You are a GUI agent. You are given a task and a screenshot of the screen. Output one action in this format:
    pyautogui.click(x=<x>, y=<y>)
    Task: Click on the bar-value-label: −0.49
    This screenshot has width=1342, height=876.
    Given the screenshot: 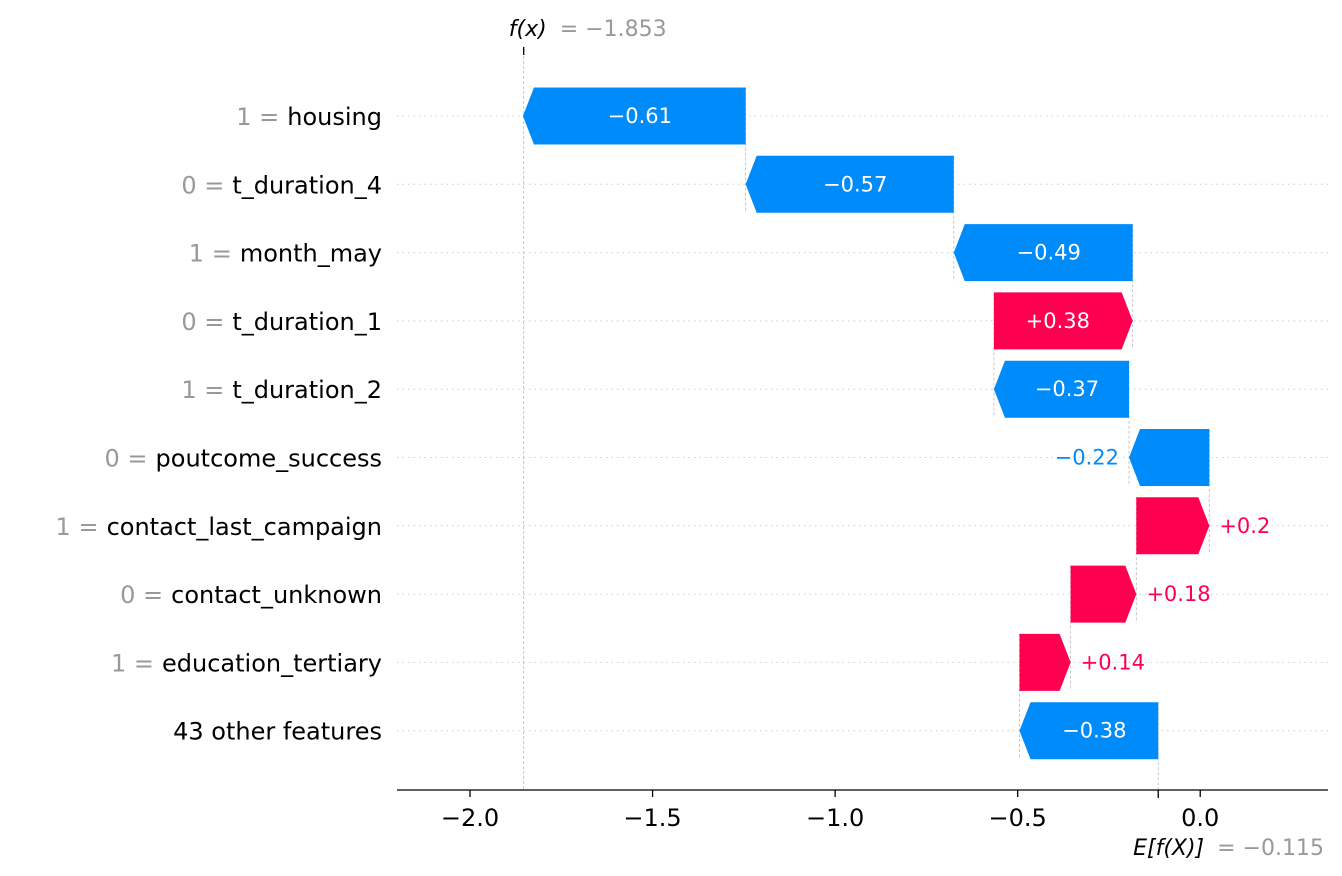 What is the action you would take?
    pyautogui.click(x=1049, y=253)
    